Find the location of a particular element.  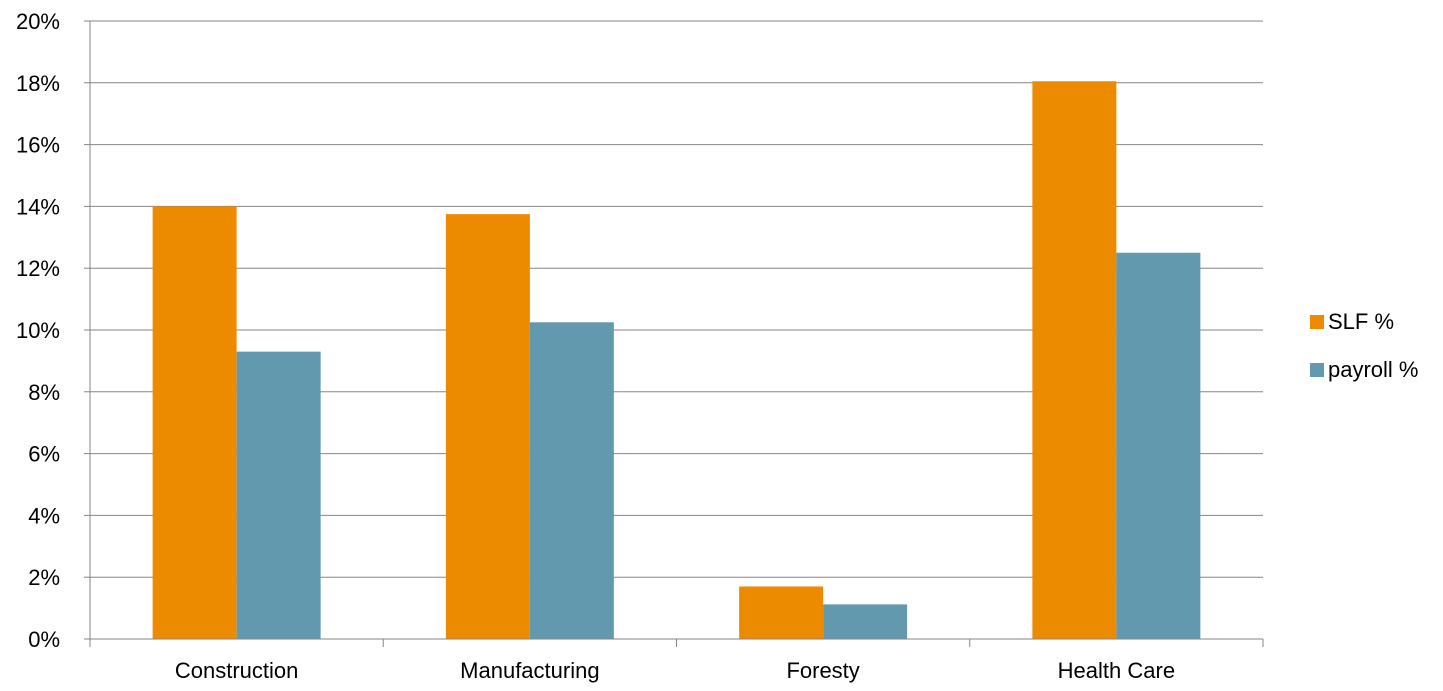

y-tick-label: 12% is located at coordinates (38, 268).